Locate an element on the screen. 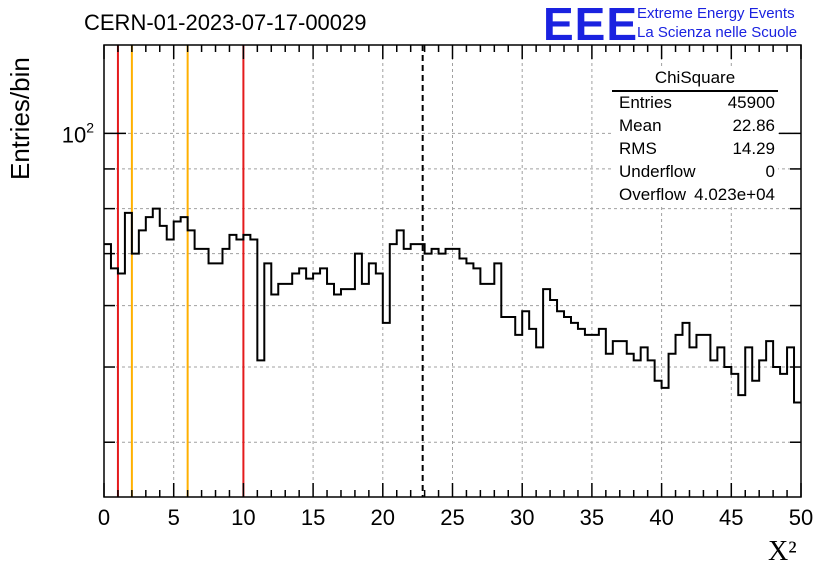 This screenshot has width=836, height=572. stats-key: Entries is located at coordinates (645, 102).